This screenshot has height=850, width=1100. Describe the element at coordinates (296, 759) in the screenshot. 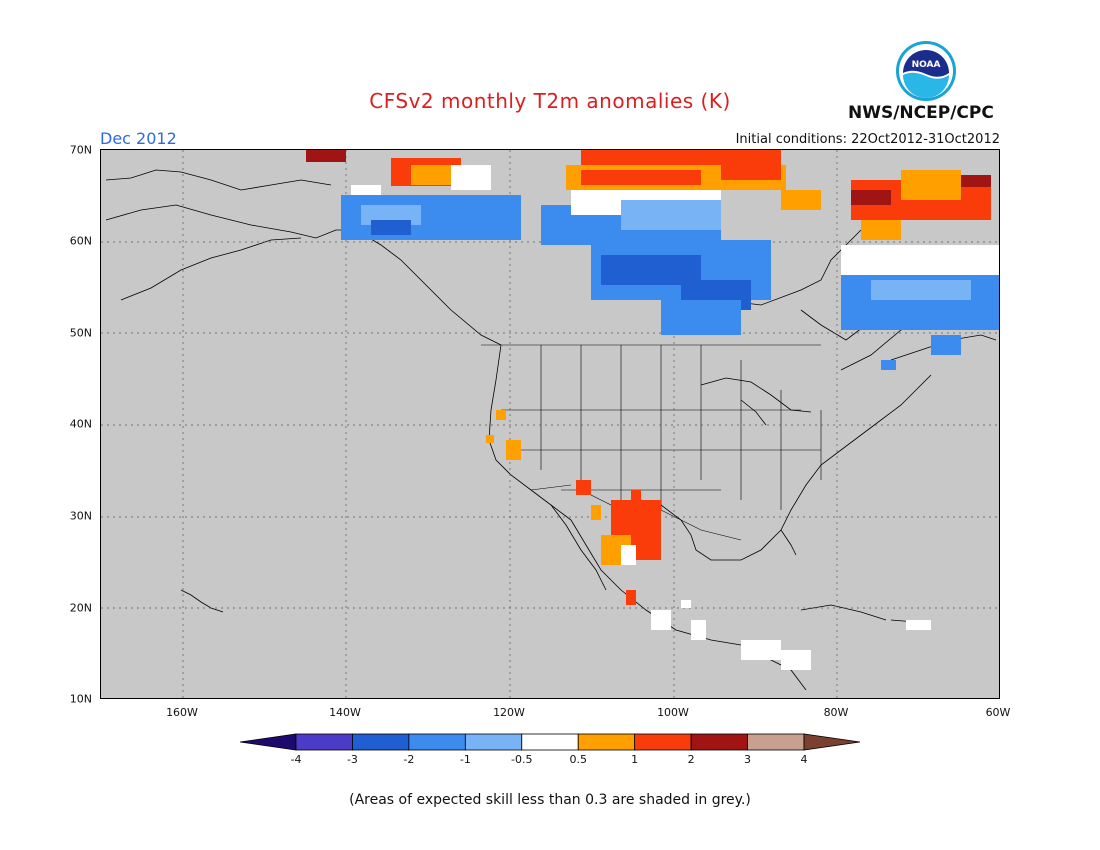

I see `colorbar-tick-label: -4` at that location.